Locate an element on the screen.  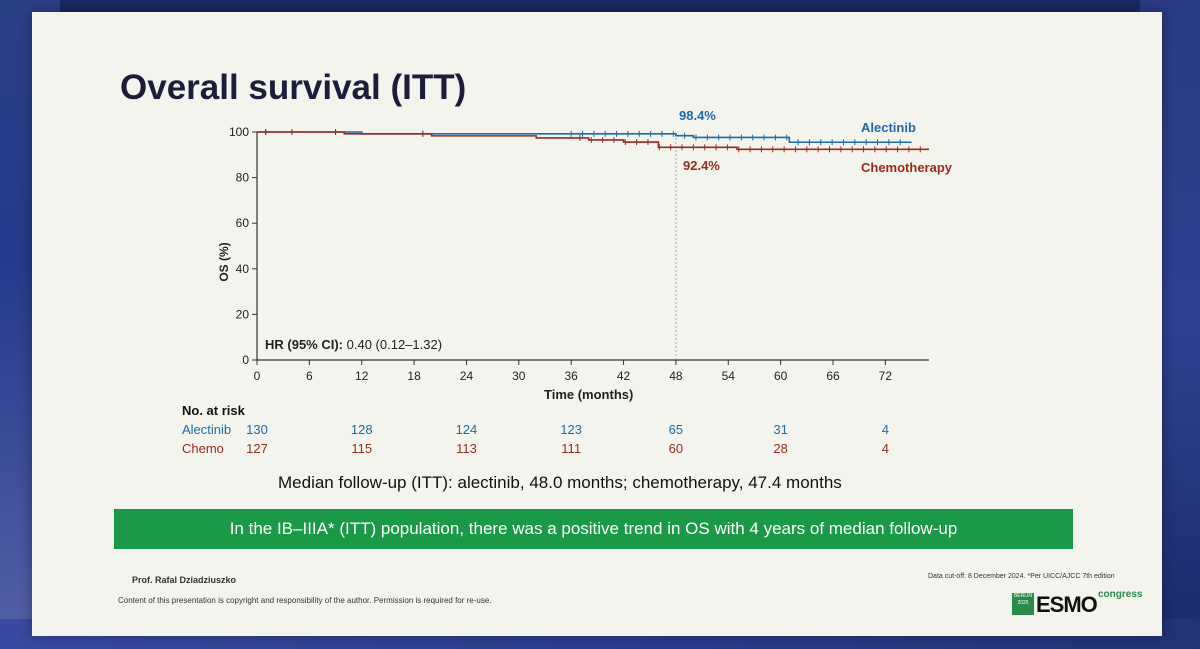
hazard-ratio: HR (95% CI): 0.40 (0.12–1.32) is located at coordinates (353, 344).